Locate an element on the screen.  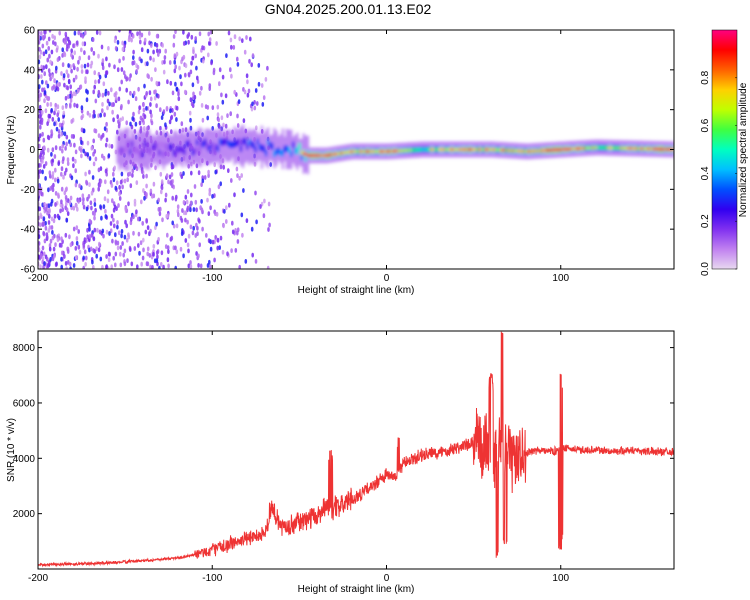
x-tick-label: 100 is located at coordinates (560, 278).